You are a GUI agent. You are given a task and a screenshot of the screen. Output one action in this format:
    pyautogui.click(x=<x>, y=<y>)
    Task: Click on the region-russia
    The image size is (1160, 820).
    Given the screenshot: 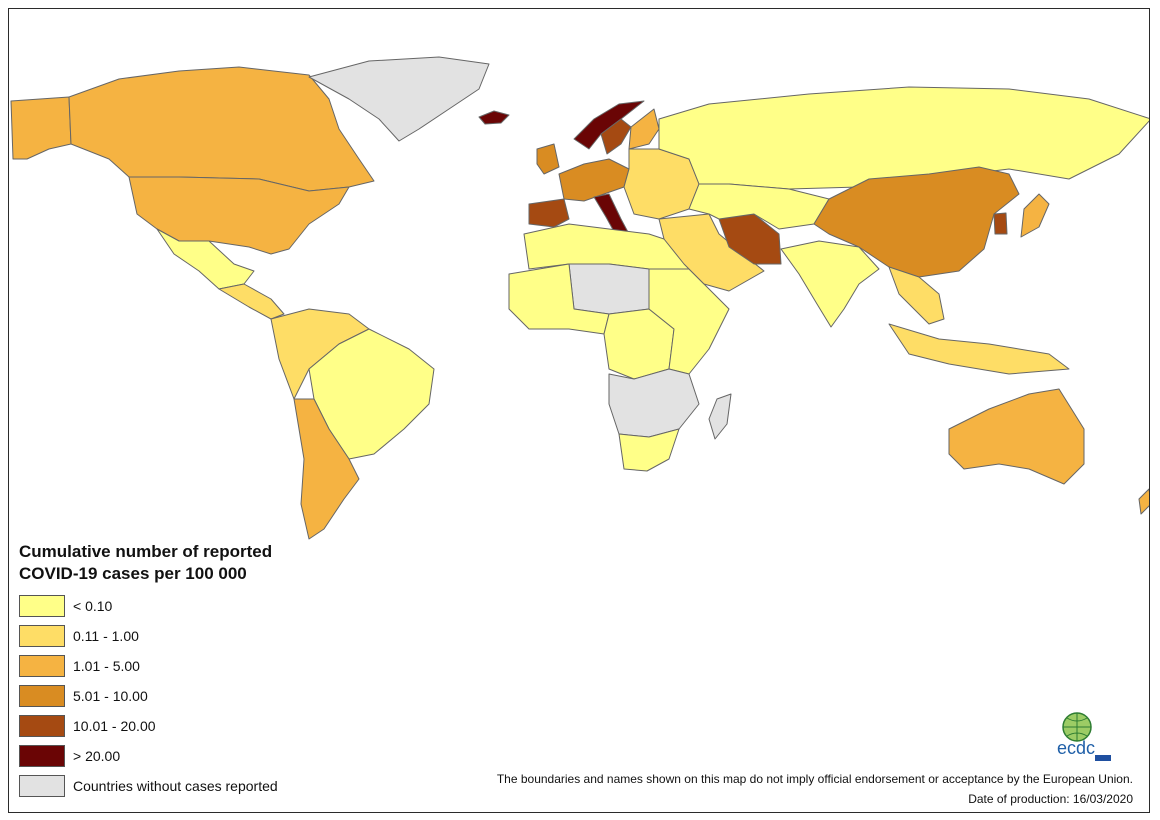 What is the action you would take?
    pyautogui.click(x=904, y=138)
    